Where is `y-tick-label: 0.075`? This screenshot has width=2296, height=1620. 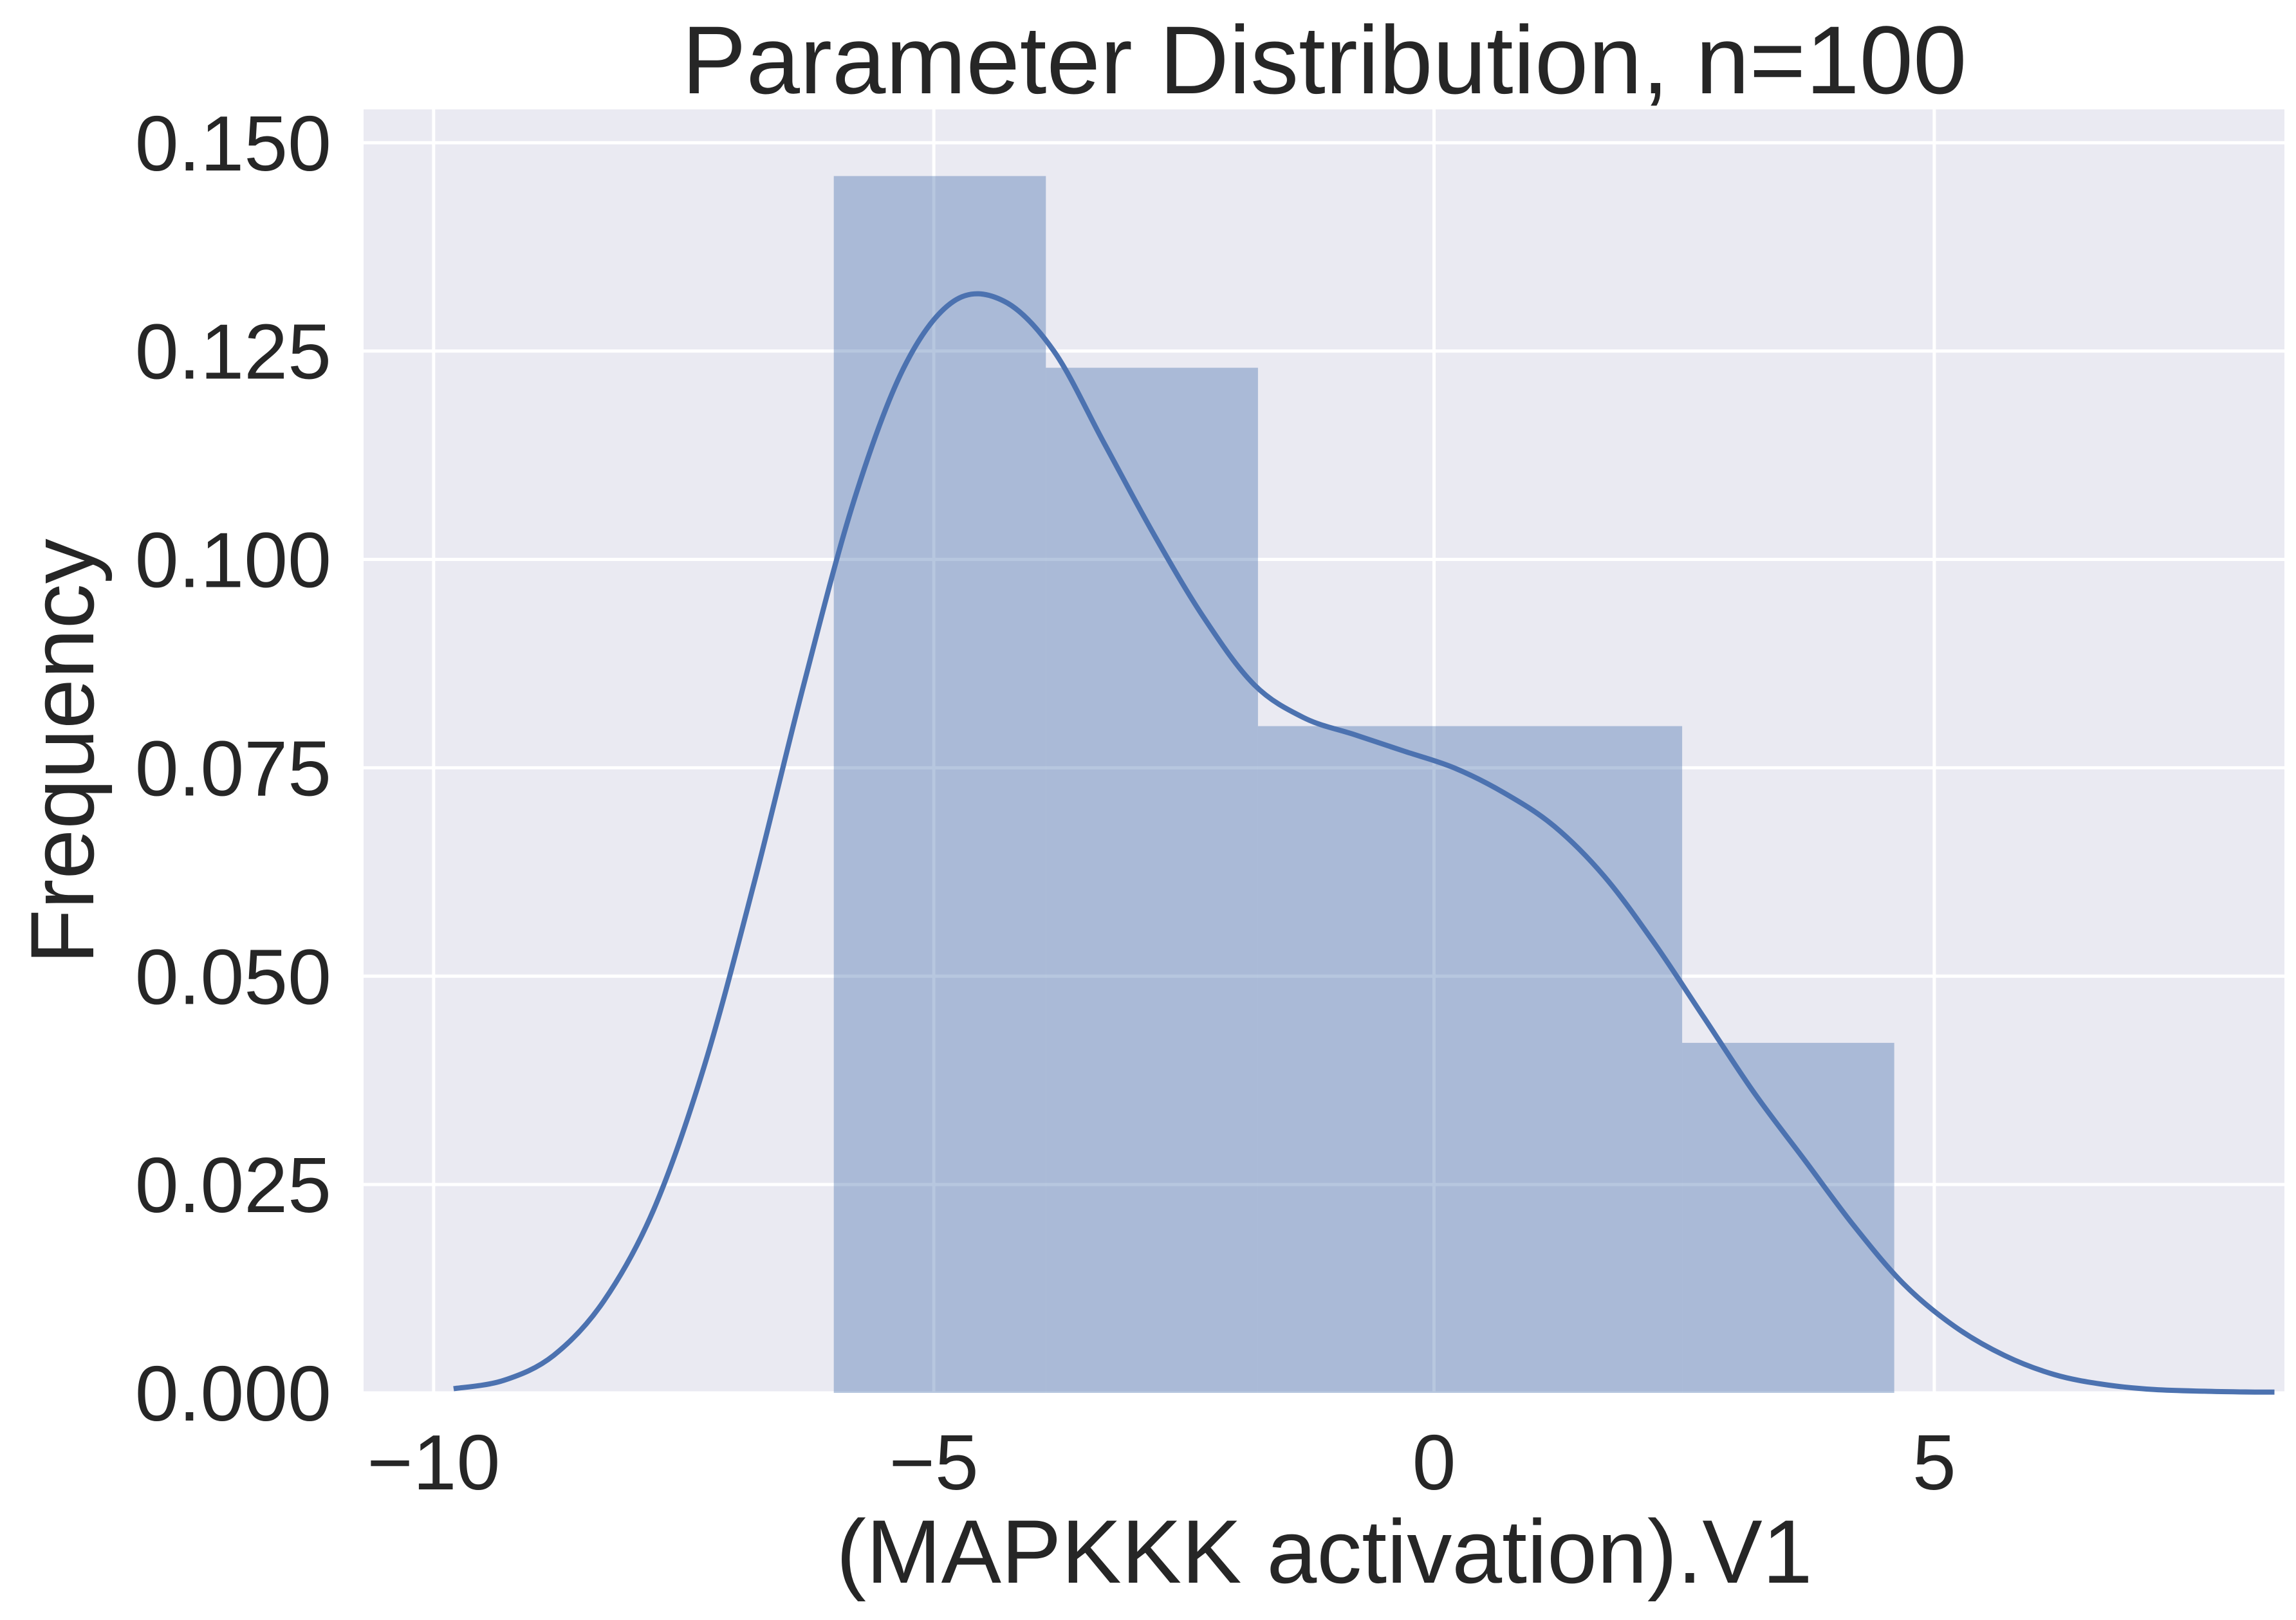 y-tick-label: 0.075 is located at coordinates (233, 768).